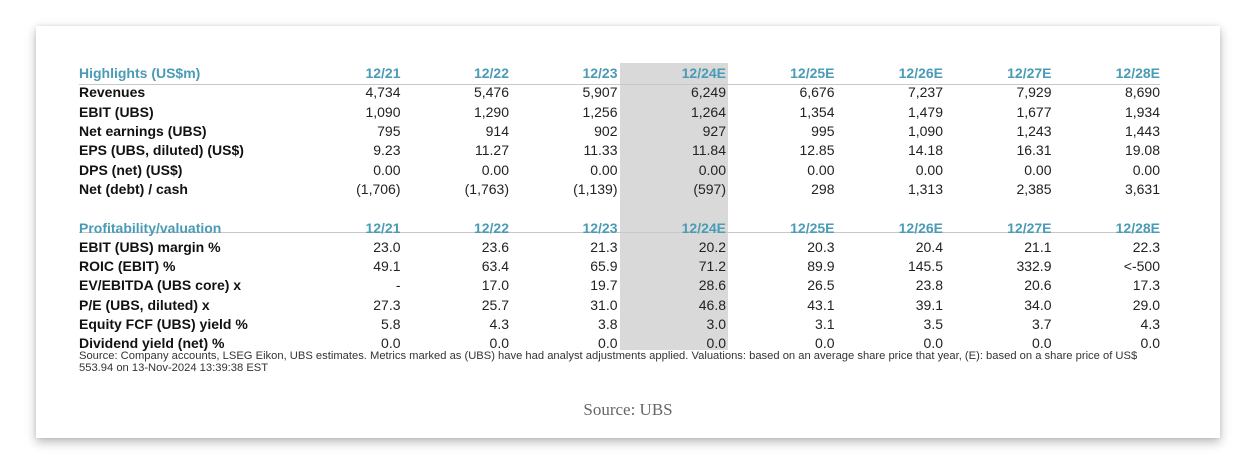  Describe the element at coordinates (378, 188) in the screenshot. I see `table-cell: (1,706)` at that location.